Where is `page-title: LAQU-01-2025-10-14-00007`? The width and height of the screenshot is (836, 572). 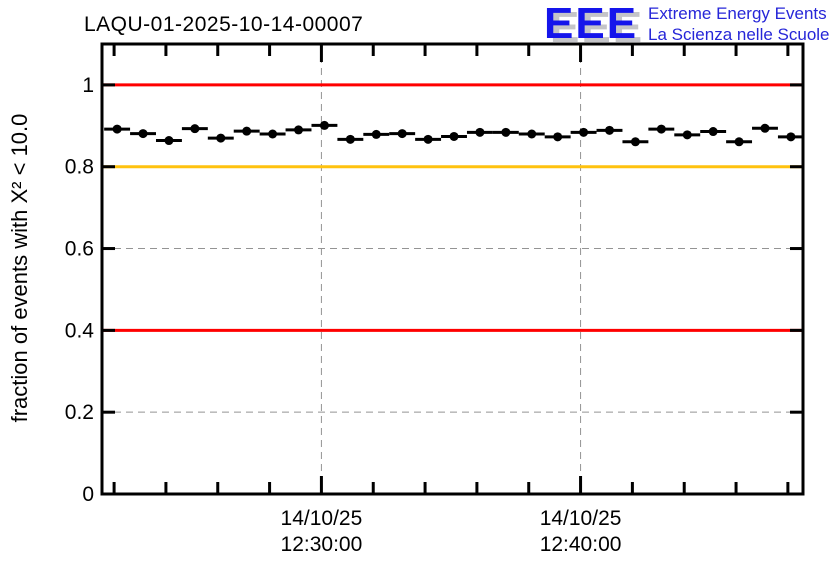
page-title: LAQU-01-2025-10-14-00007 is located at coordinates (224, 24).